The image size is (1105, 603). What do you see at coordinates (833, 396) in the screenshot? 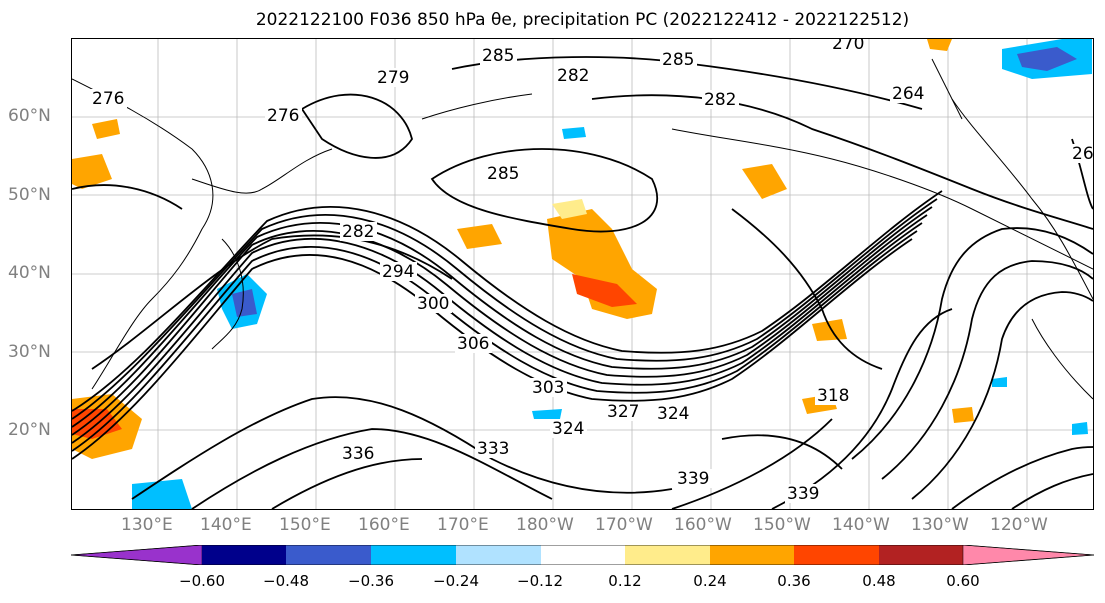
I see `contour-label: 318` at bounding box center [833, 396].